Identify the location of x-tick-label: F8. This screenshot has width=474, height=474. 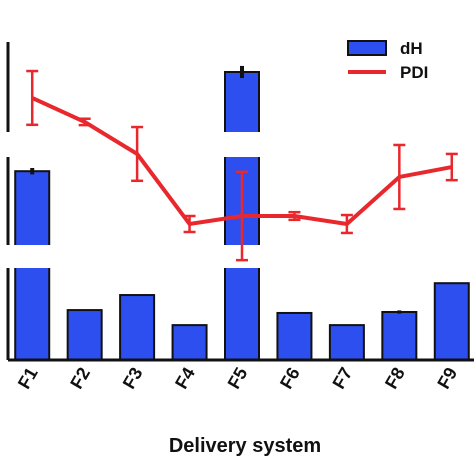
(395, 378).